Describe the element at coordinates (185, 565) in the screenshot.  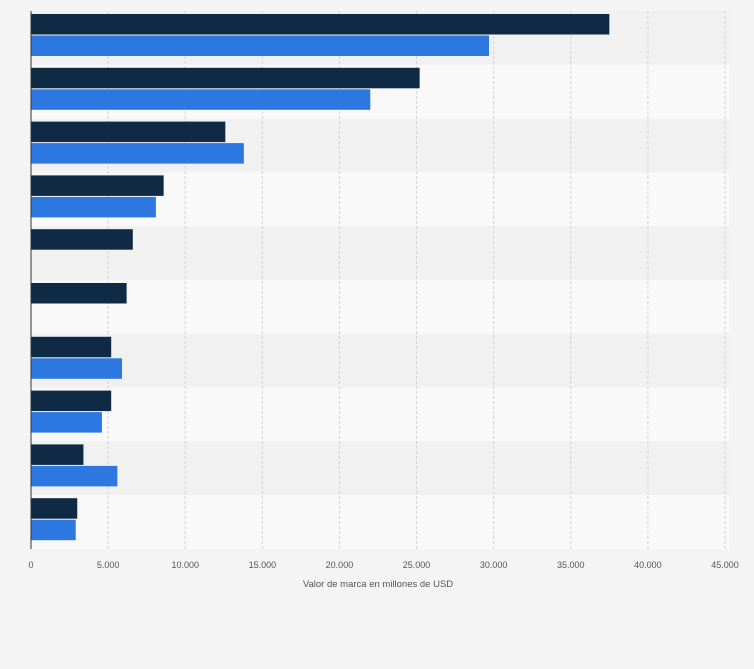
I see `x-tick-label: 10.000` at that location.